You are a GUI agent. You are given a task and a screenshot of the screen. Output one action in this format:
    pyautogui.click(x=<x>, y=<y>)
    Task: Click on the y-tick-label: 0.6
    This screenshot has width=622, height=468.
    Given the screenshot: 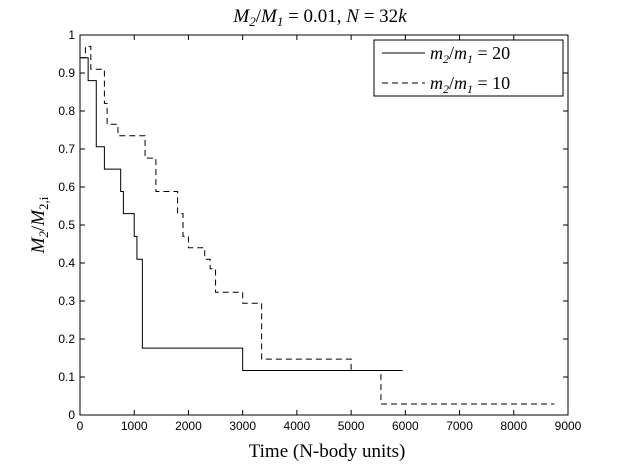 What is the action you would take?
    pyautogui.click(x=66, y=187)
    